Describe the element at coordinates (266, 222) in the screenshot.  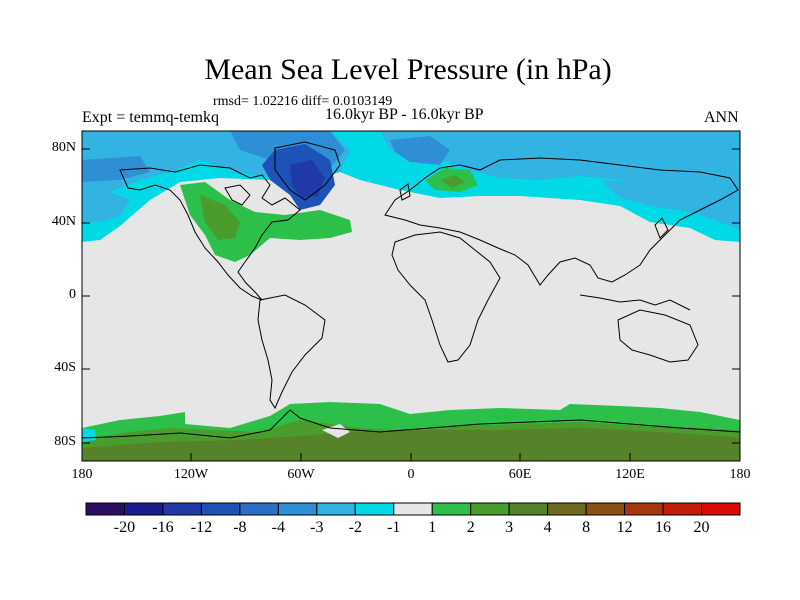
I see `namerica-green` at that location.